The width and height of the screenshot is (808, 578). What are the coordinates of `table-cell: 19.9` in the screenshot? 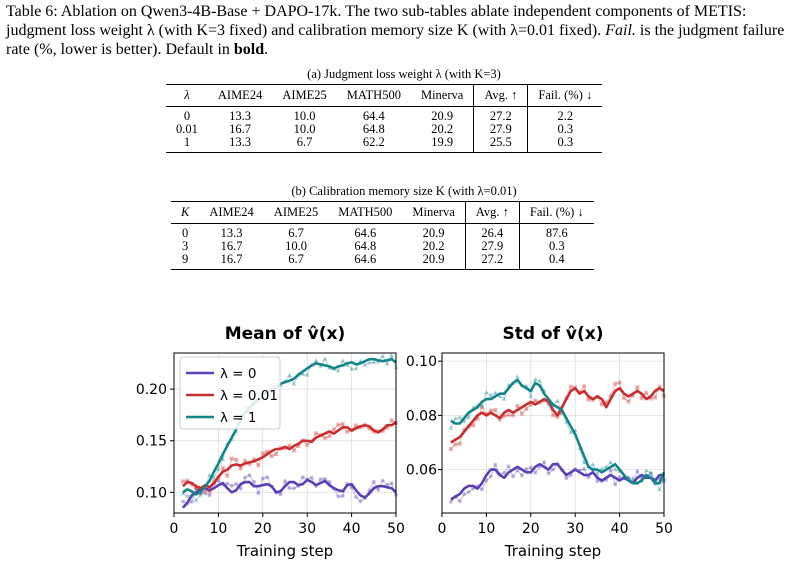 It's located at (442, 144).